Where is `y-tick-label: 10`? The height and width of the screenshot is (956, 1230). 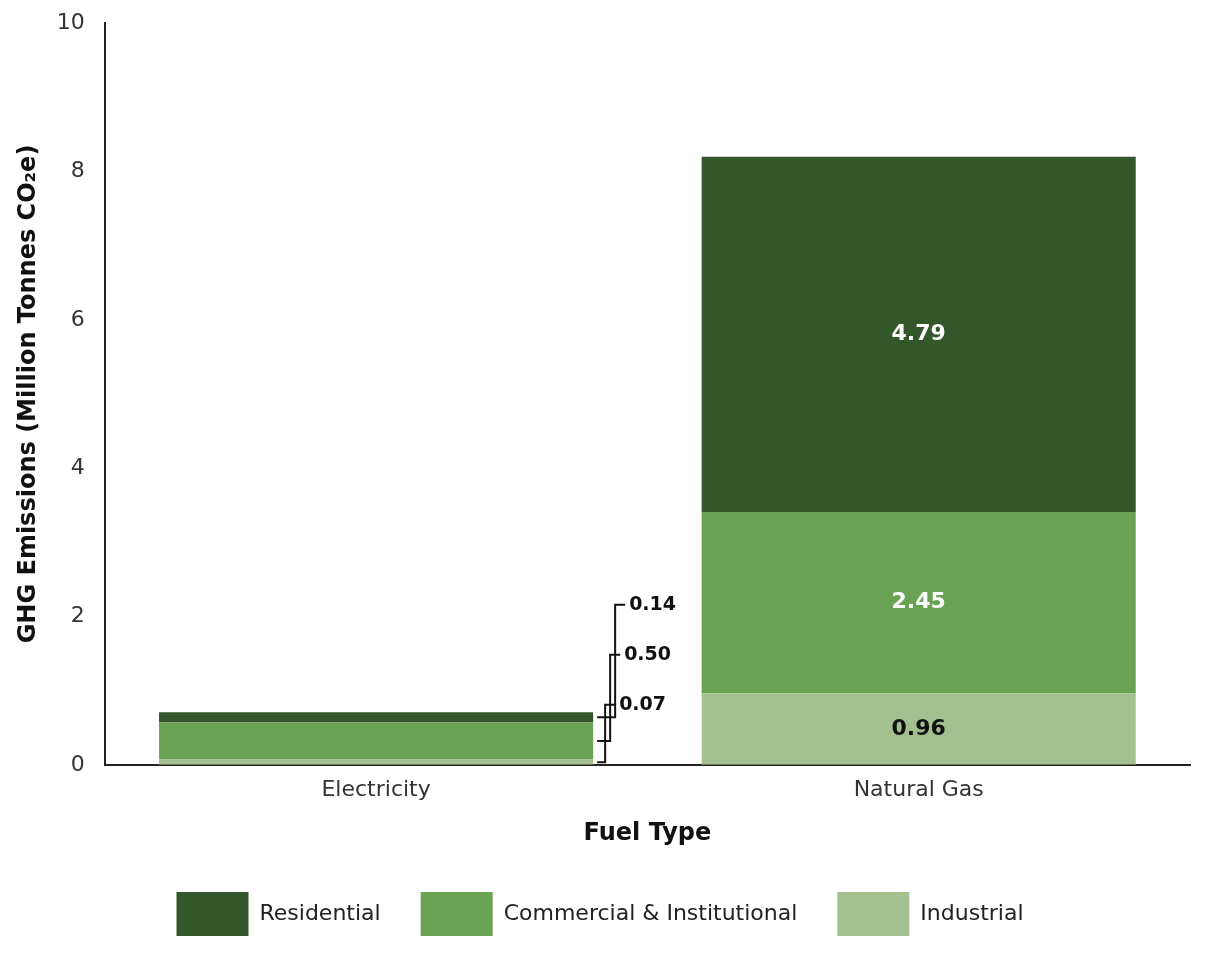 y-tick-label: 10 is located at coordinates (70, 21).